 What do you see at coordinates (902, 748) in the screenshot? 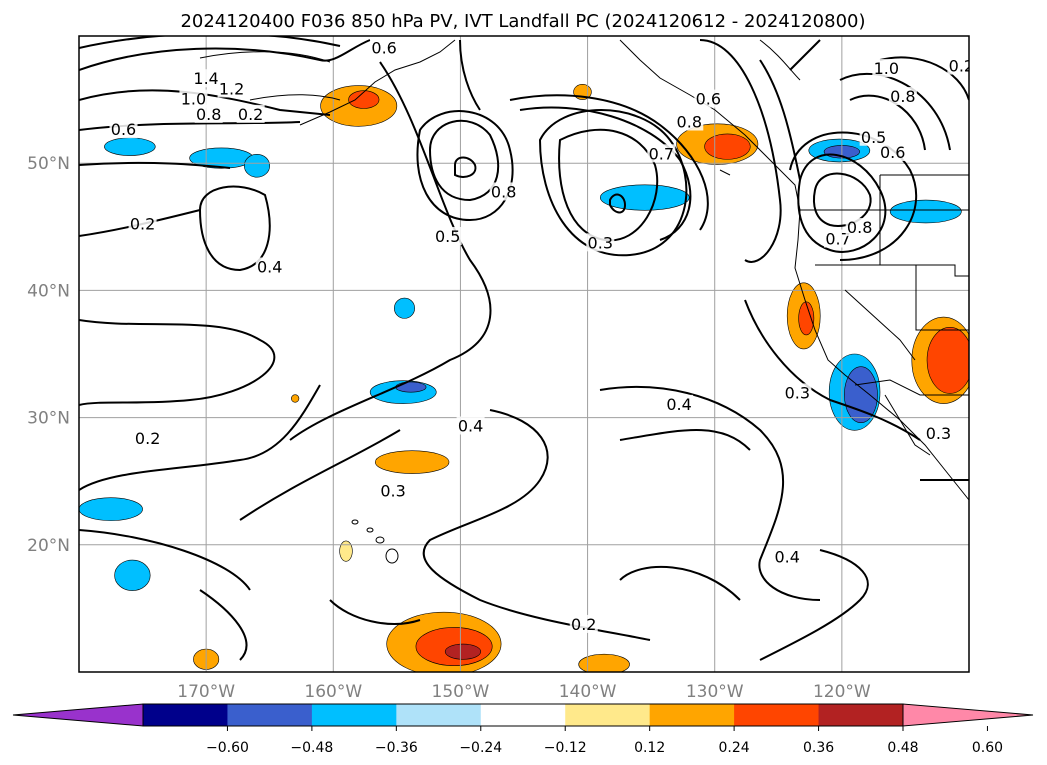
I see `colorbar-tick-label: 0.48` at bounding box center [902, 748].